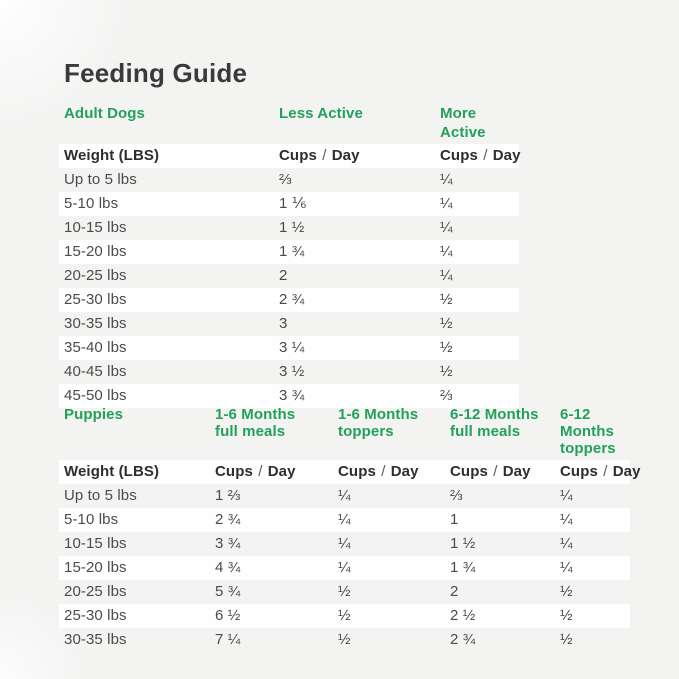 This screenshot has width=679, height=679. Describe the element at coordinates (463, 123) in the screenshot. I see `column-header-more-active: More Active` at that location.